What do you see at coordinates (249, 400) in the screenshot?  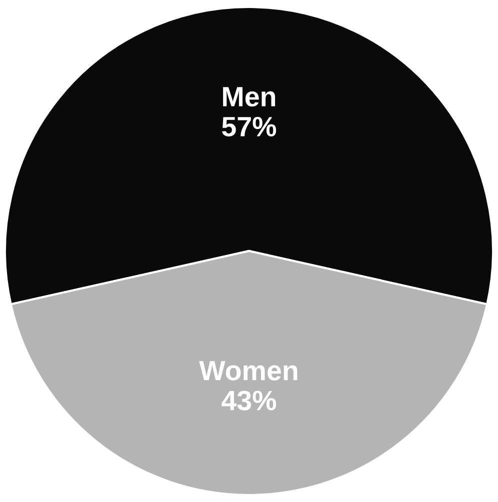 I see `data-label: 43%` at bounding box center [249, 400].